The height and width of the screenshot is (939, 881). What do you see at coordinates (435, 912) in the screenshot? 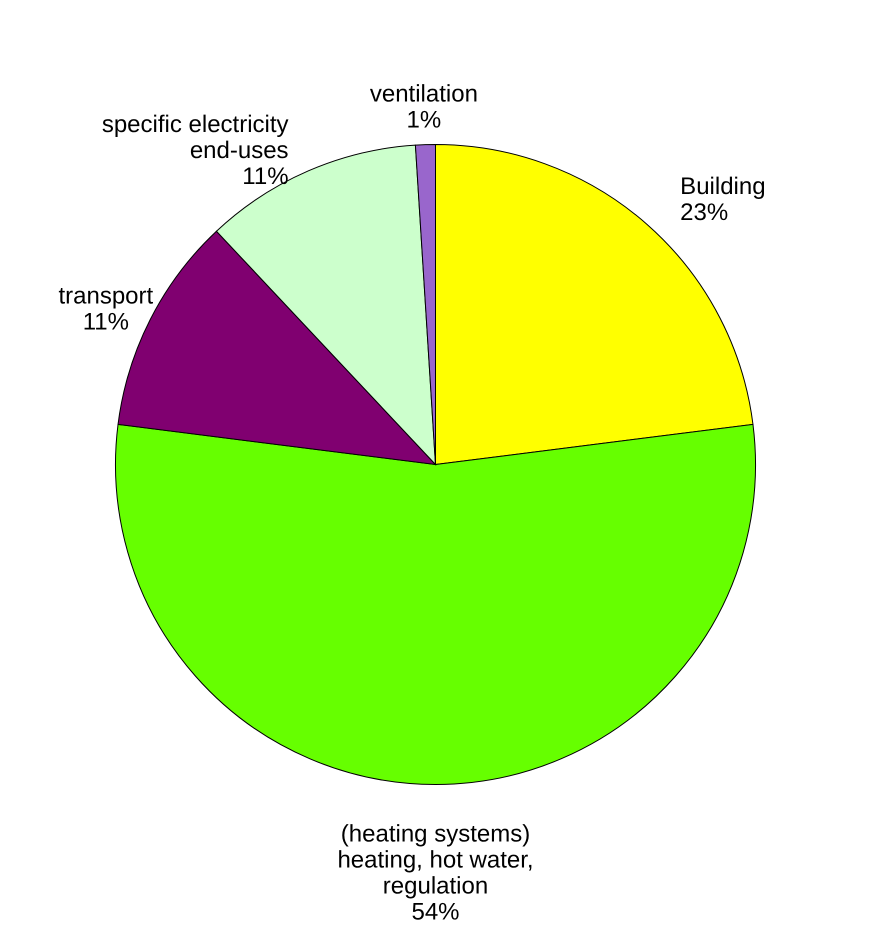
I see `data-label: 54%` at bounding box center [435, 912].